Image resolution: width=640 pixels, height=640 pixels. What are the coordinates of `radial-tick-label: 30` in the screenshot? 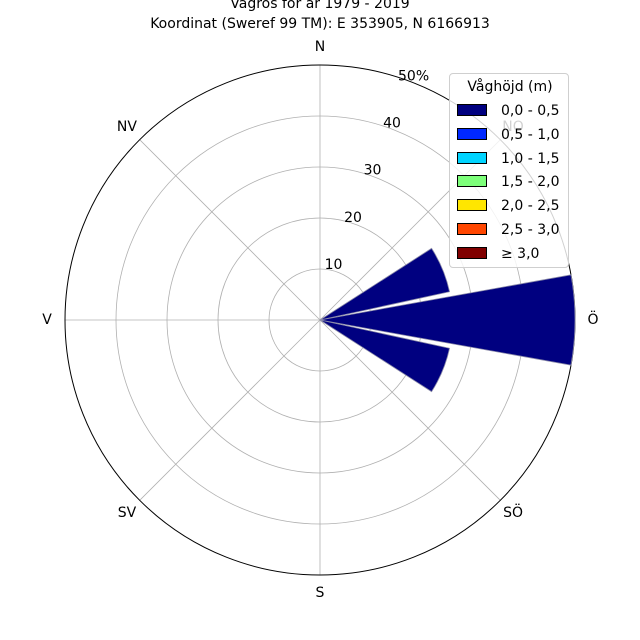 It's located at (373, 171).